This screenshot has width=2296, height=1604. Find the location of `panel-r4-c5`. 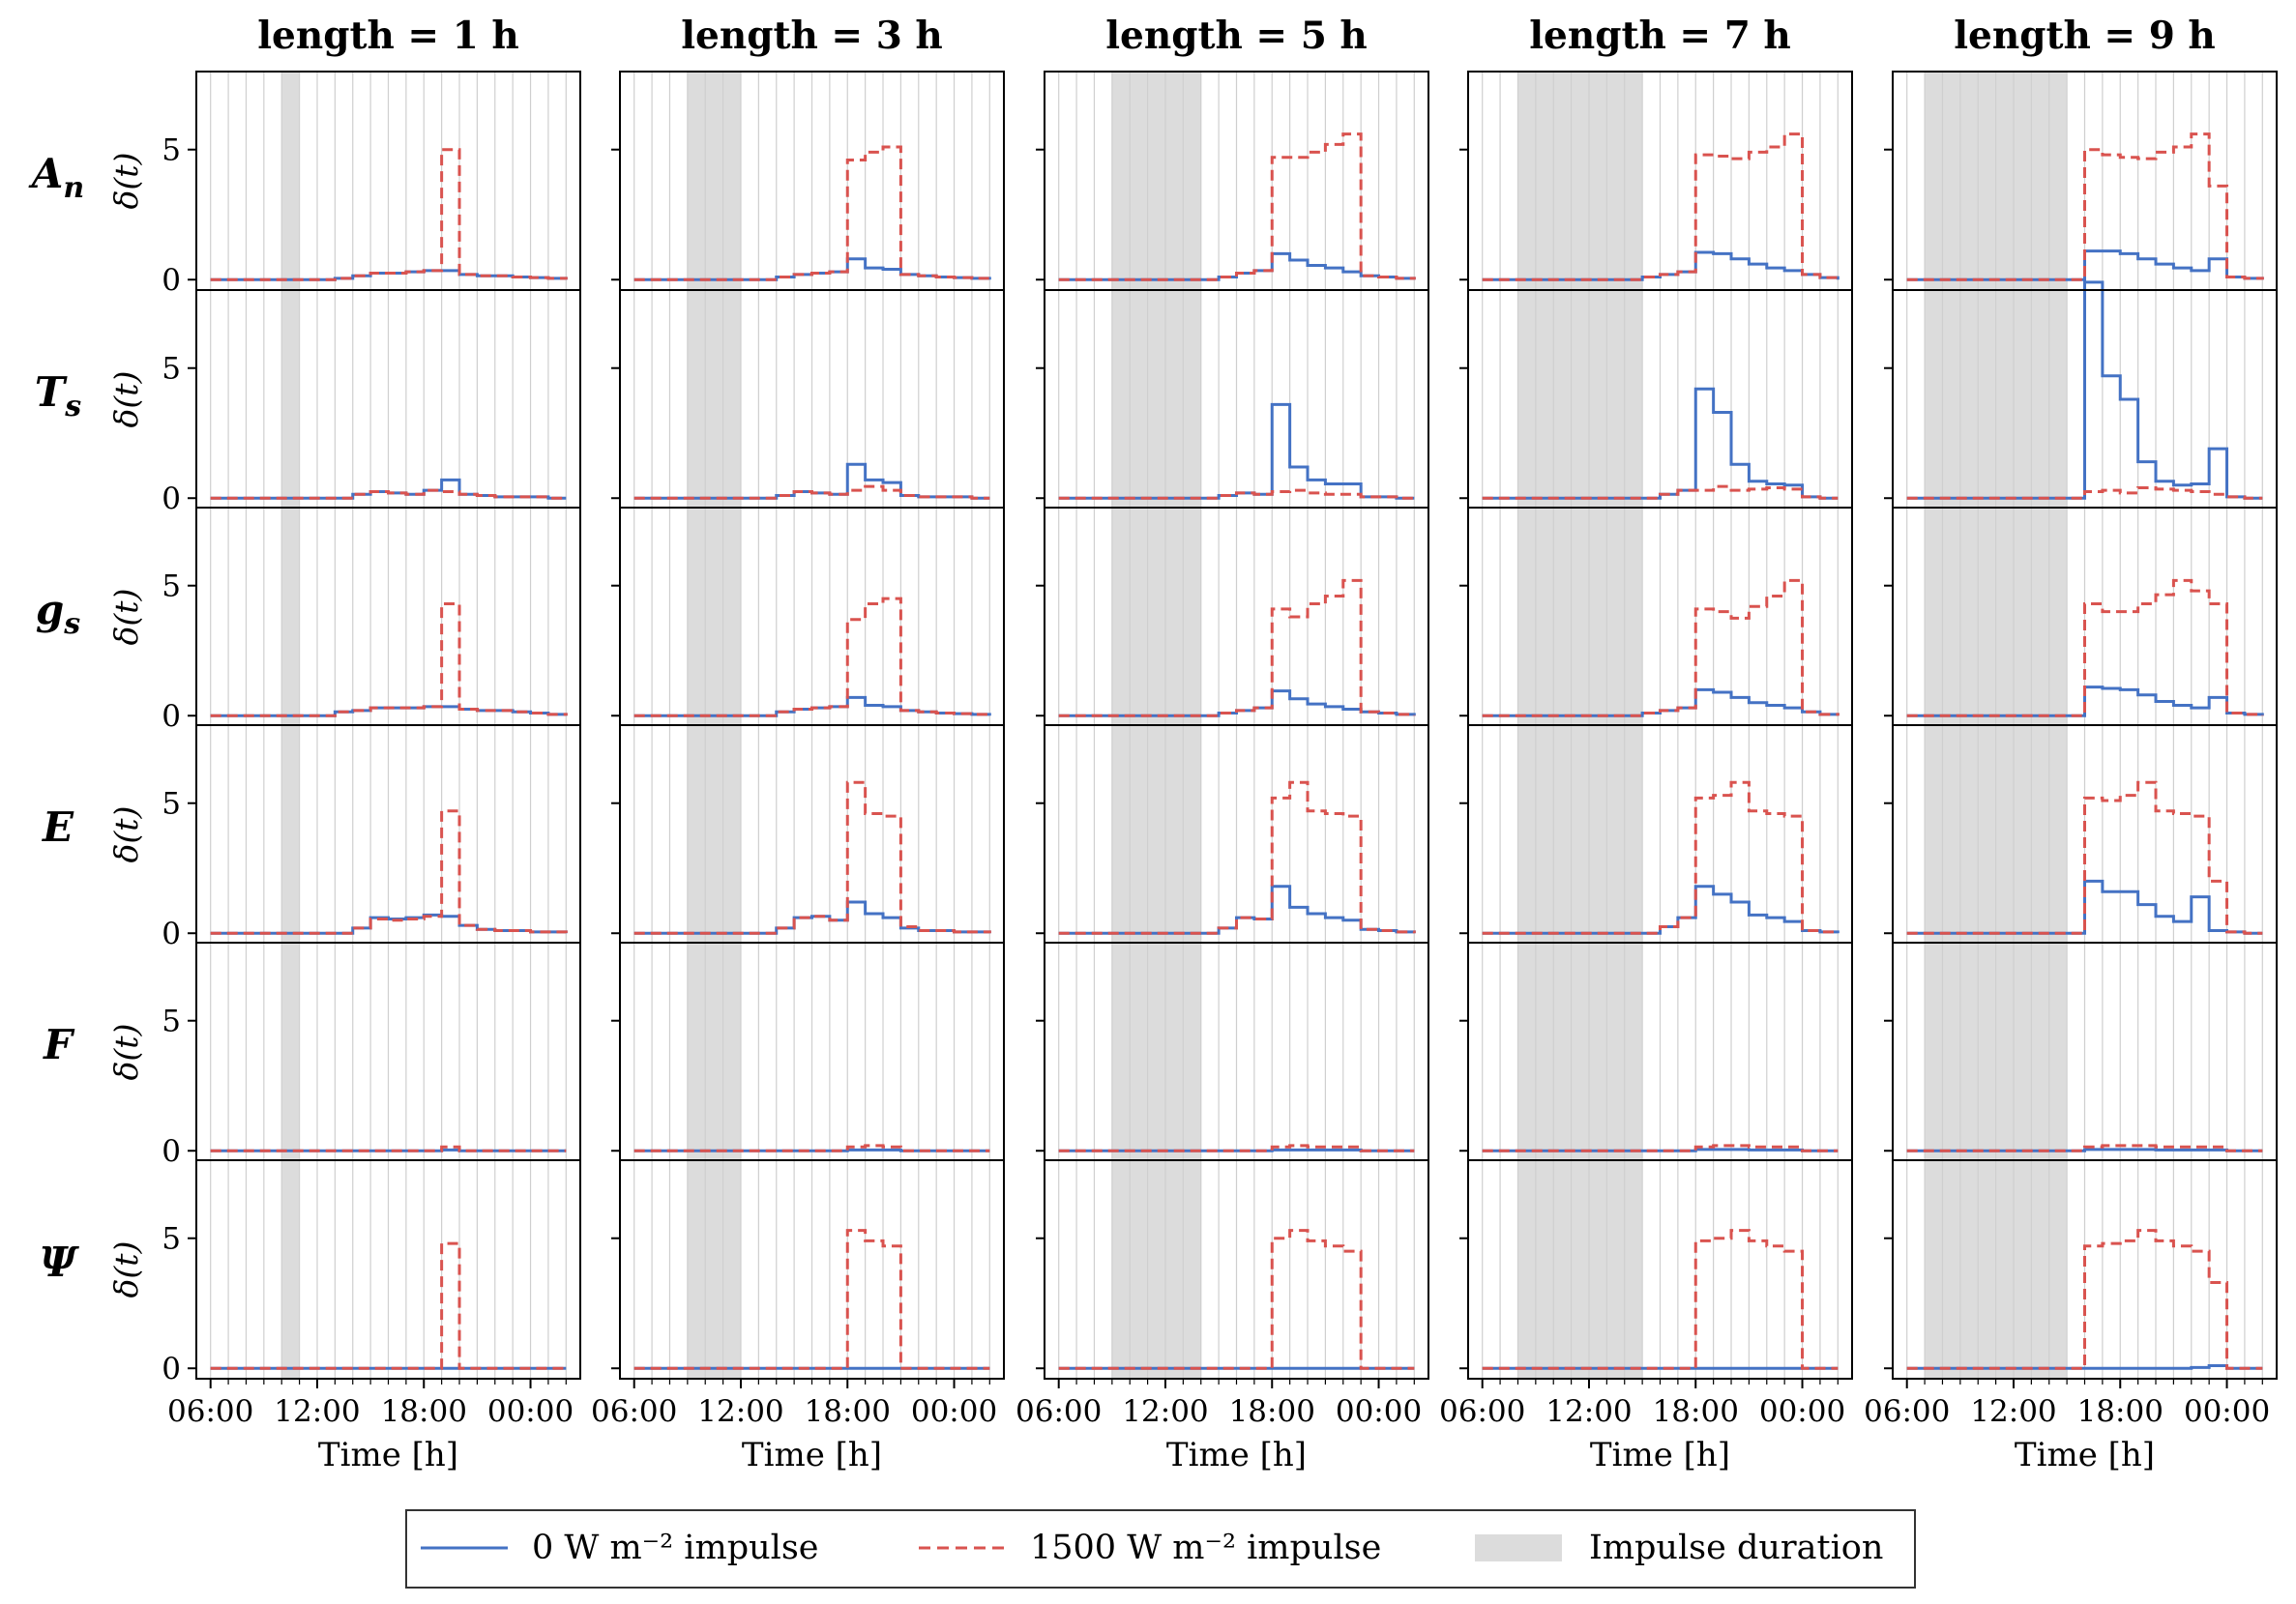

panel-r4-c5 is located at coordinates (2081, 834).